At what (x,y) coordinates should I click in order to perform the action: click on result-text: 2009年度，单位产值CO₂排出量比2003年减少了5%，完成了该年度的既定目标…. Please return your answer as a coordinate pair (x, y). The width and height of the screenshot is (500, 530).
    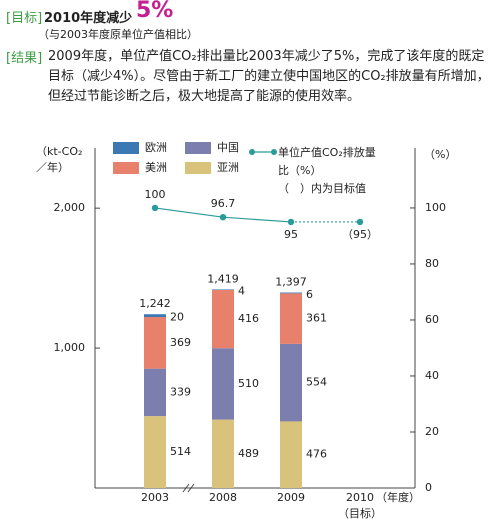
    Looking at the image, I should click on (269, 76).